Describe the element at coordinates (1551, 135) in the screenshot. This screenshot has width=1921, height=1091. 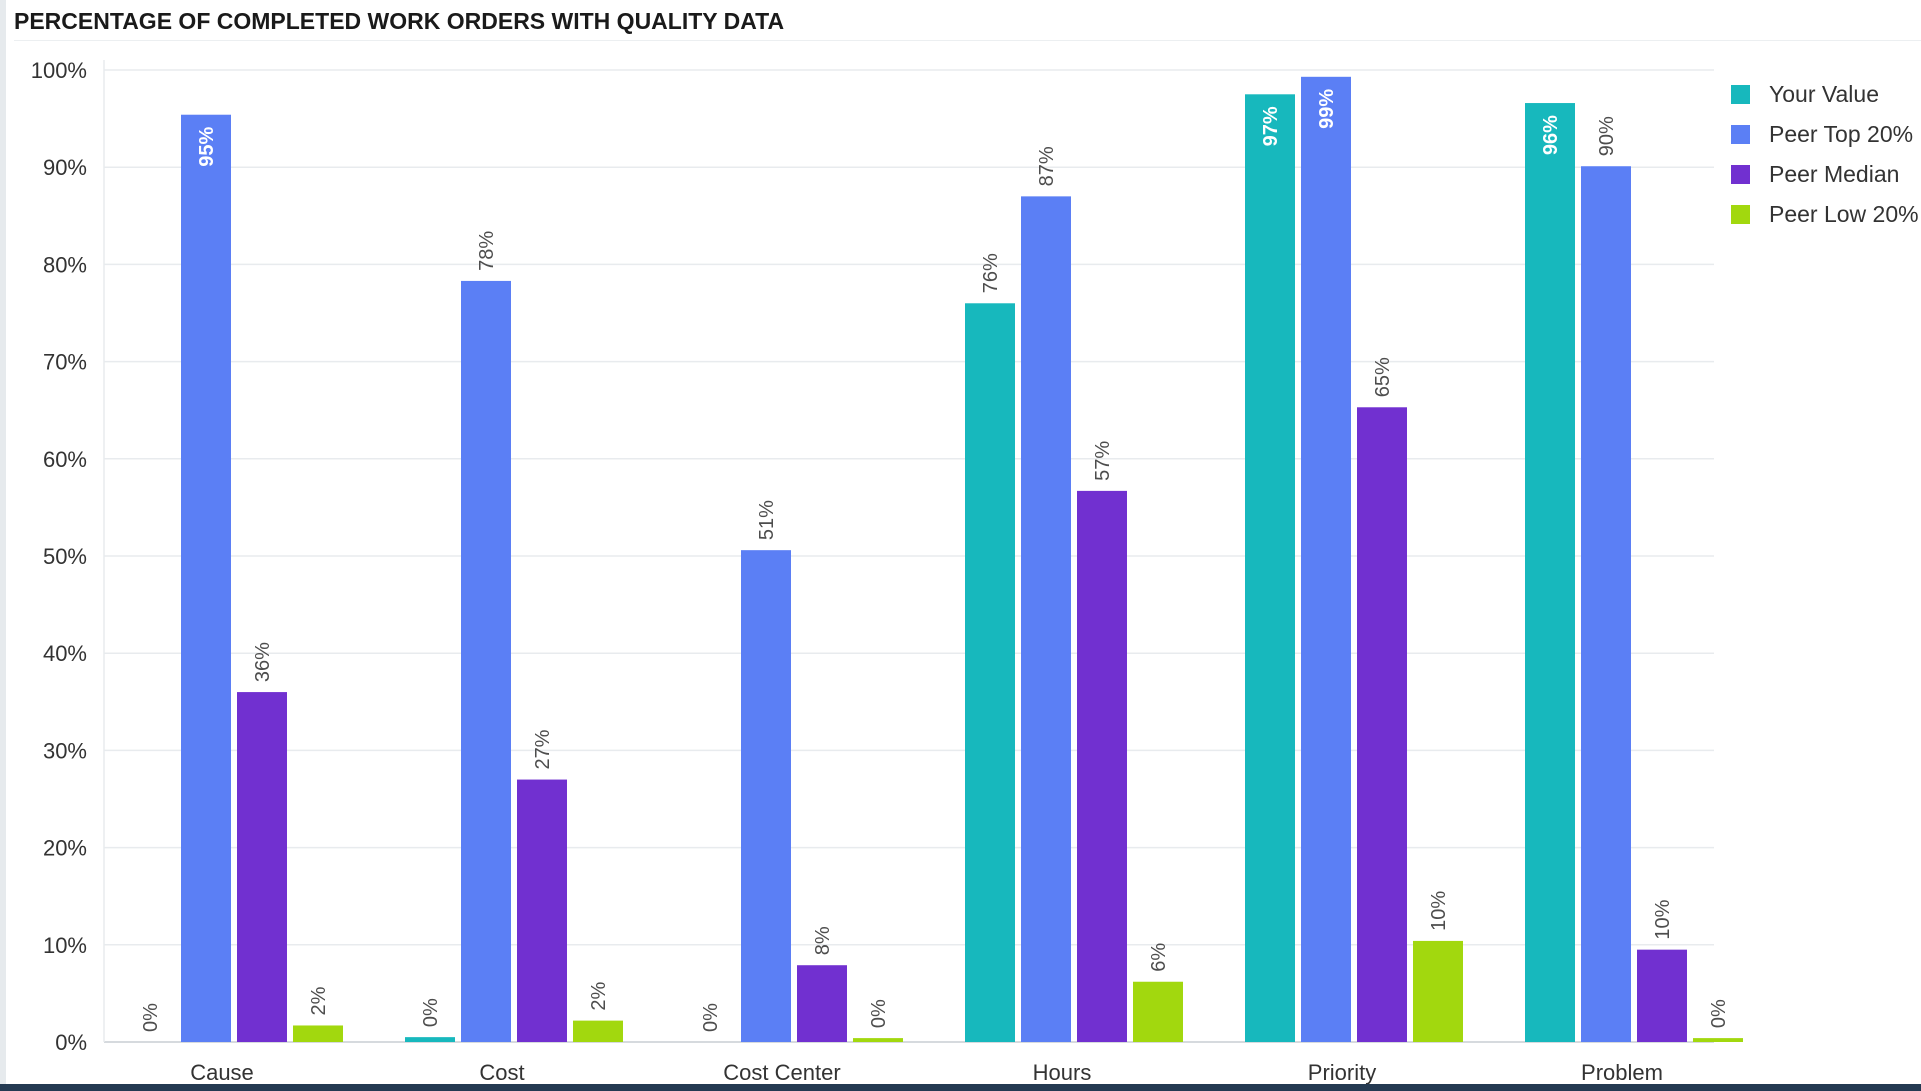
I see `data-label: 96%` at that location.